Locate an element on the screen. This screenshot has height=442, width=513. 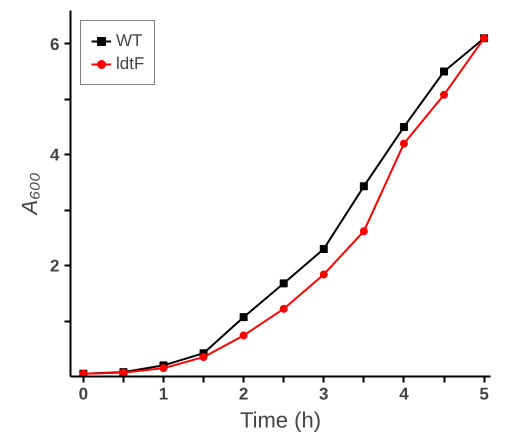
legend-label: WT is located at coordinates (129, 41).